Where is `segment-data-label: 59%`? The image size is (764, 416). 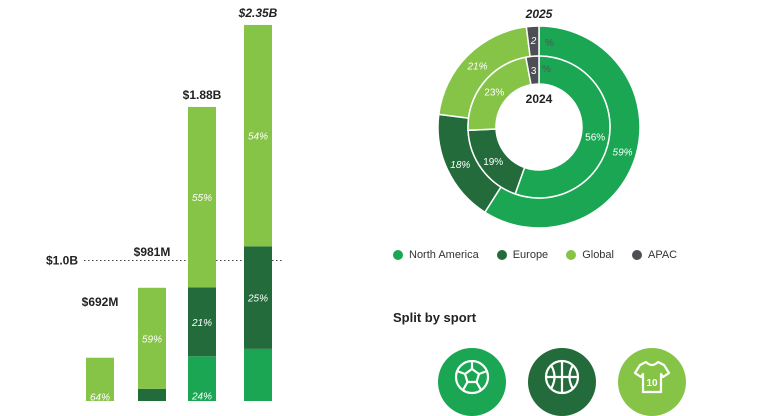
segment-data-label: 59% is located at coordinates (152, 339).